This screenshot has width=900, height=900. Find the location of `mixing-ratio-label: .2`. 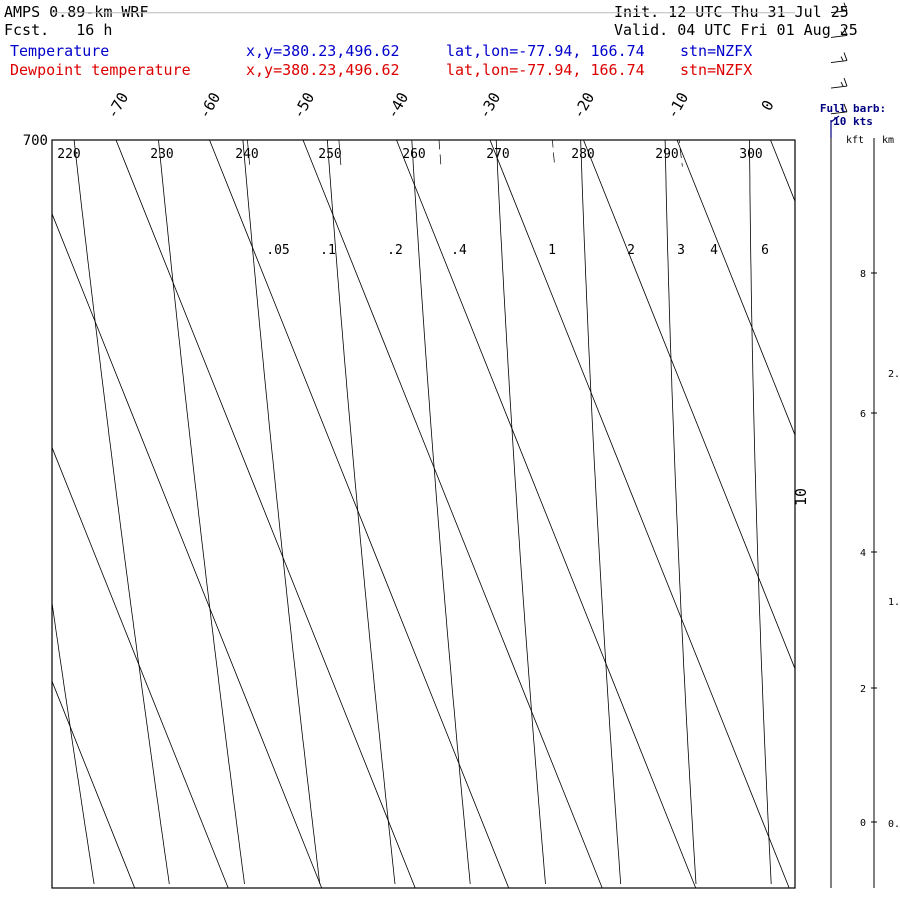

mixing-ratio-label: .2 is located at coordinates (395, 250).